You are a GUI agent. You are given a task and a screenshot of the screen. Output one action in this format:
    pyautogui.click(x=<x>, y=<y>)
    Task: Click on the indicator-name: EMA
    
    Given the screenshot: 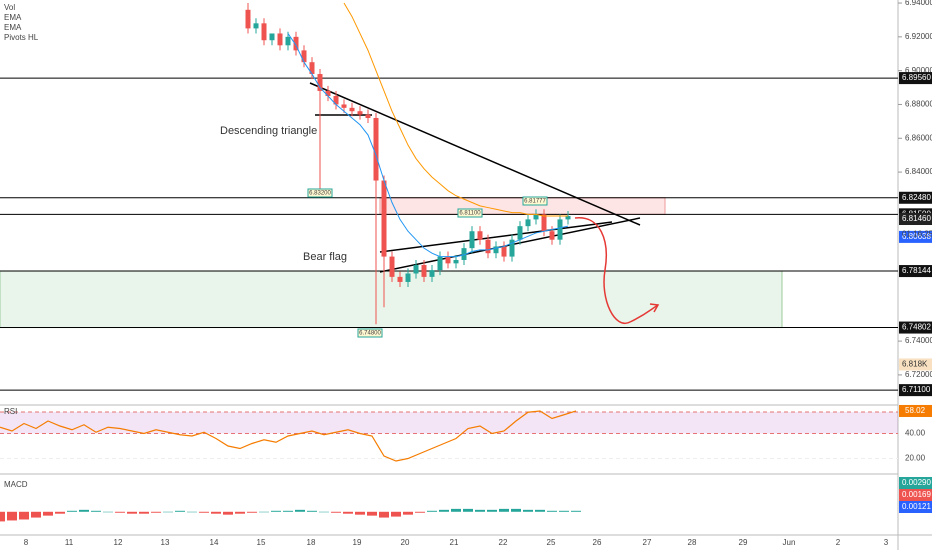 What is the action you would take?
    pyautogui.click(x=13, y=17)
    